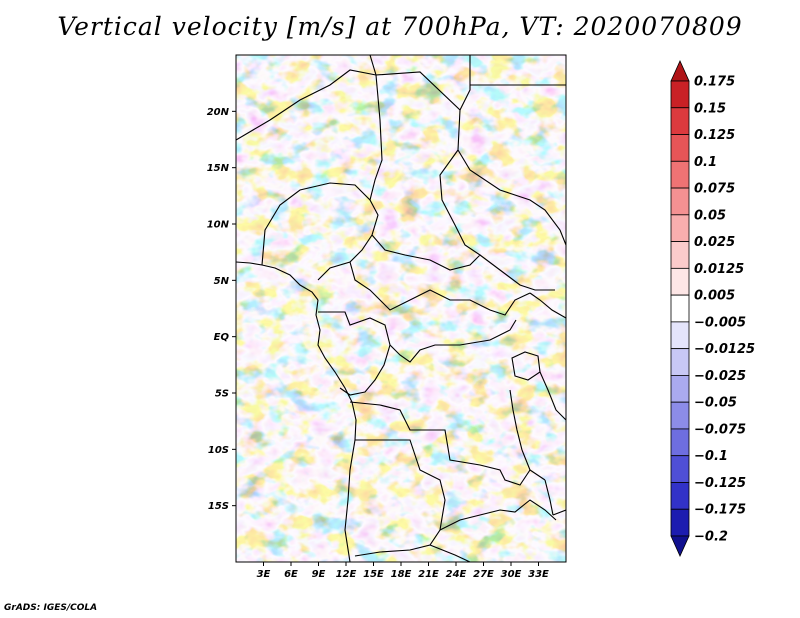 The height and width of the screenshot is (618, 800). Describe the element at coordinates (483, 574) in the screenshot. I see `x-tick-label: 27E` at that location.